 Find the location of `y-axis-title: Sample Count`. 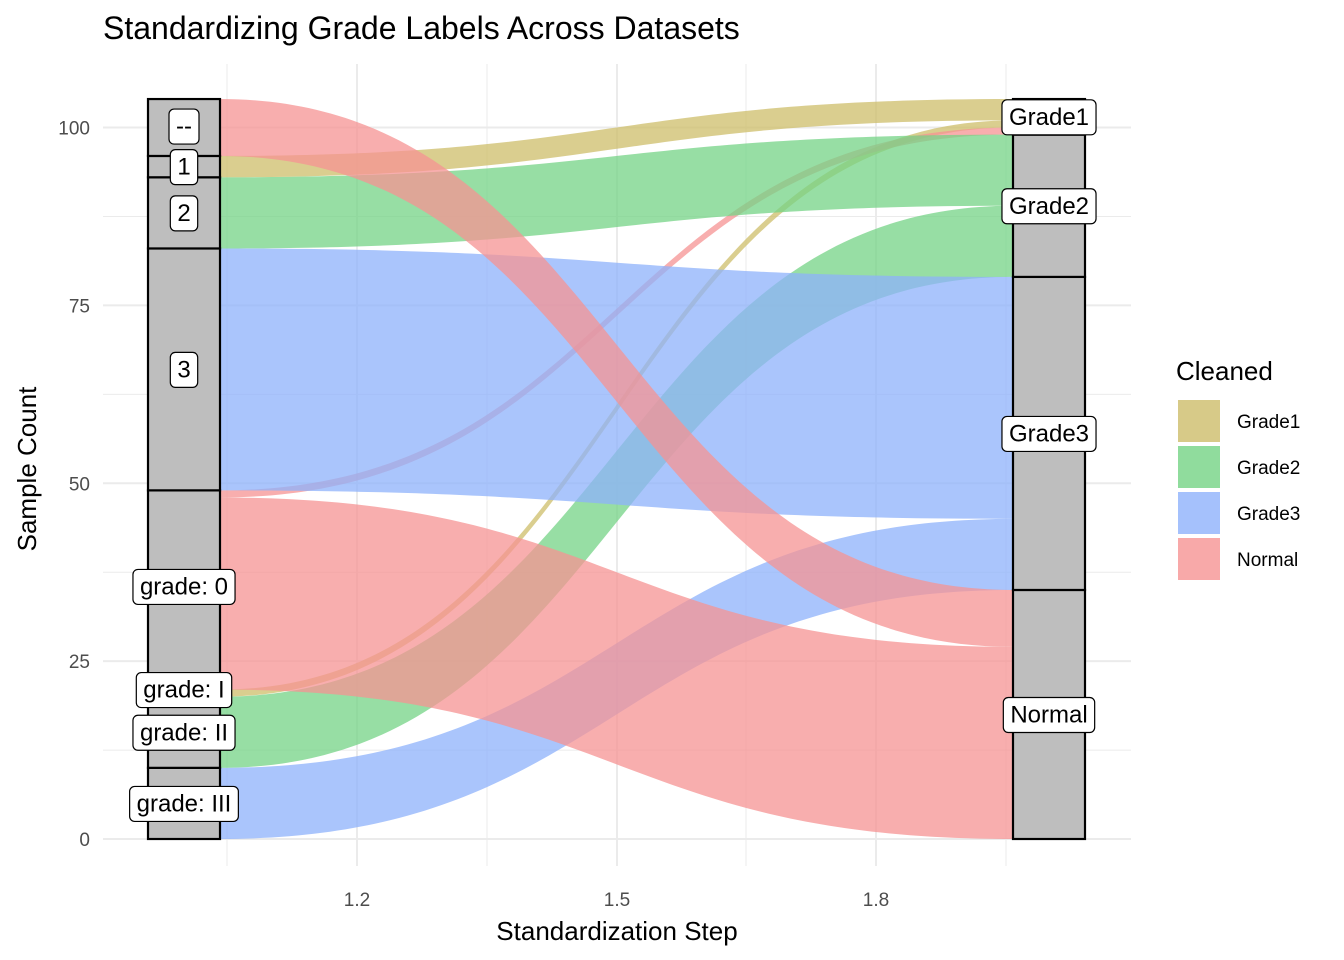

y-axis-title: Sample Count is located at coordinates (27, 469).